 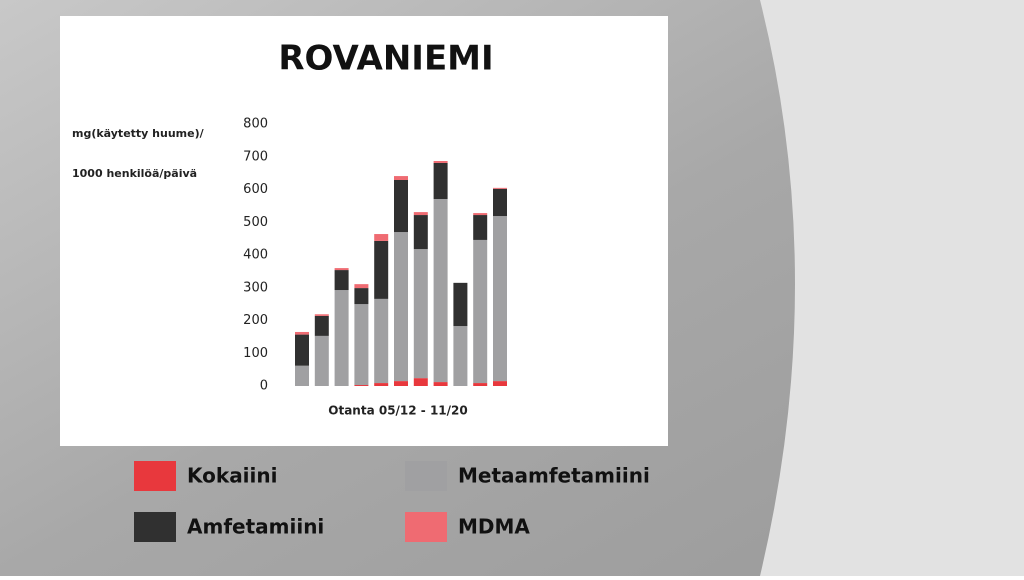 What do you see at coordinates (134, 173) in the screenshot?
I see `y-axis-label: 1000 henkilöä/päivä` at bounding box center [134, 173].